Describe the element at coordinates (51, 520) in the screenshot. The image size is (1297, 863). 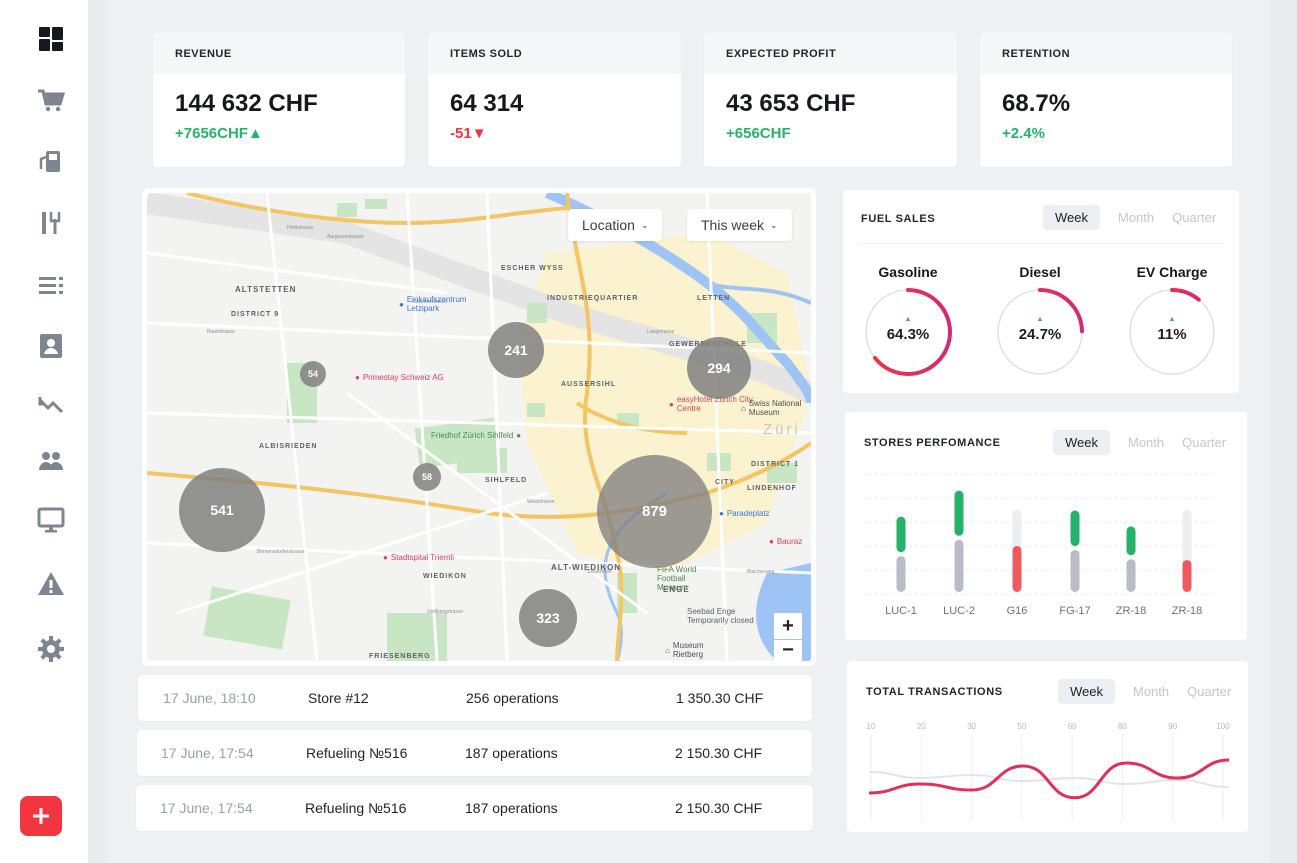
I see `monitor-icon` at that location.